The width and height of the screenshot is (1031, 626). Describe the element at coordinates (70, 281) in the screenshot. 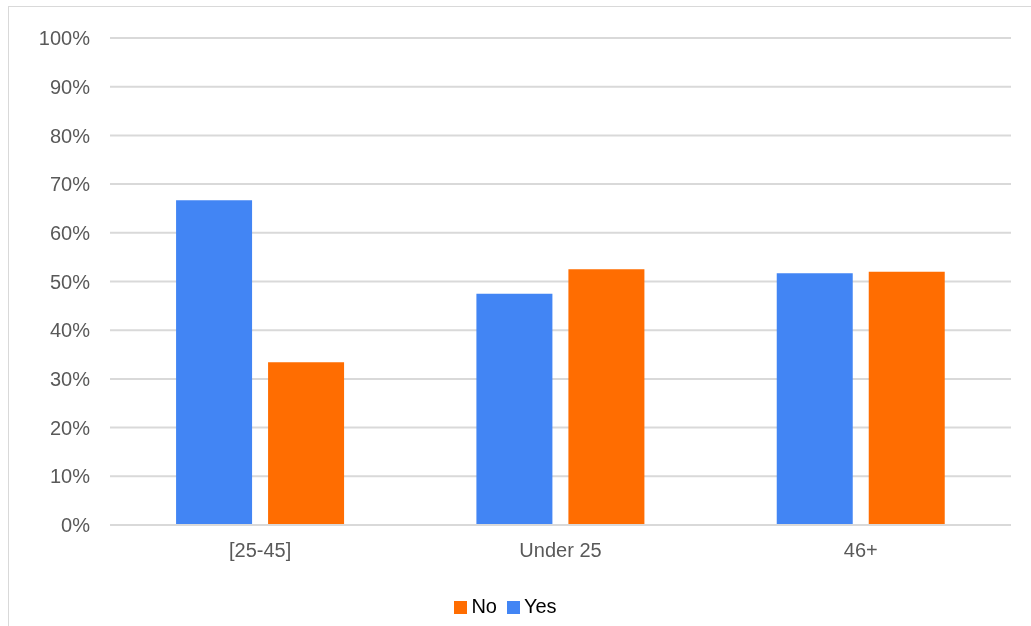

I see `y-tick-label: 50%` at that location.